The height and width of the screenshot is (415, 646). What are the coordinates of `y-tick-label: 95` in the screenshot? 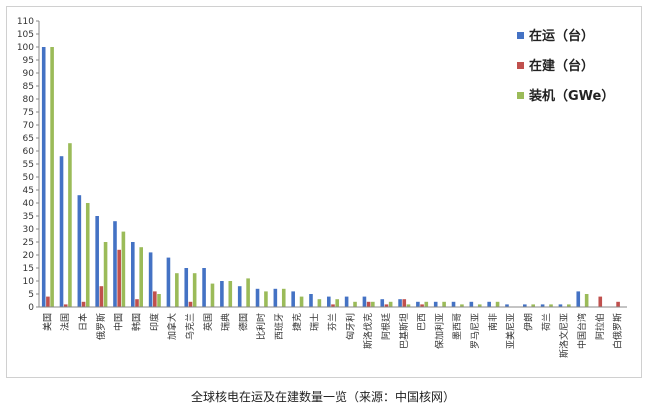 It's located at (28, 61).